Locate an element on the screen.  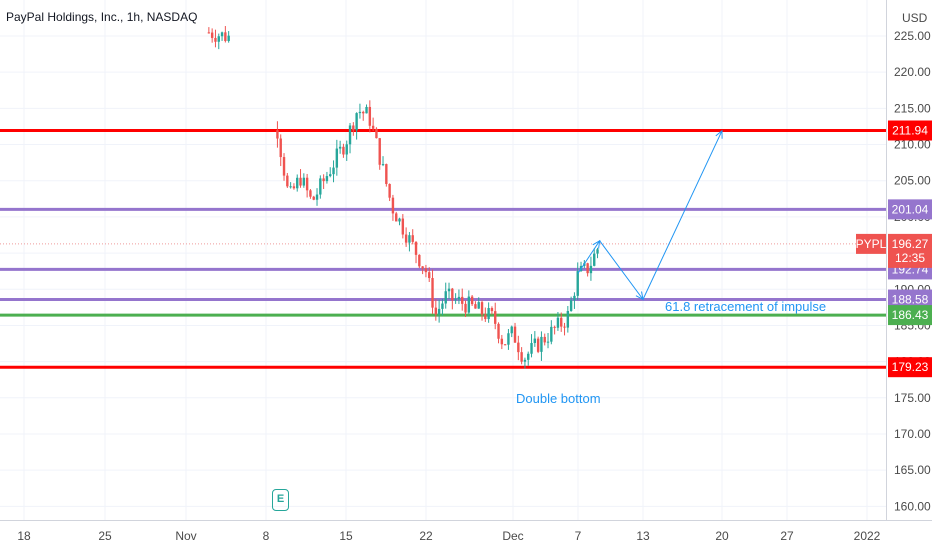
date-tick-label: 20 is located at coordinates (722, 536).